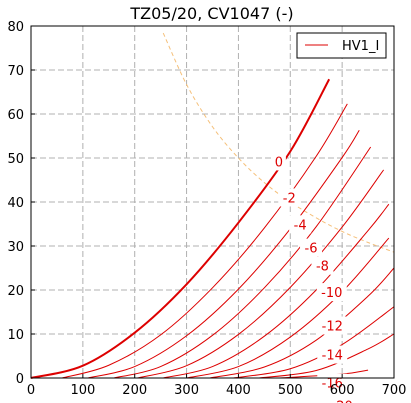 Image resolution: width=411 pixels, height=403 pixels. I want to click on curve-label: -2, so click(289, 198).